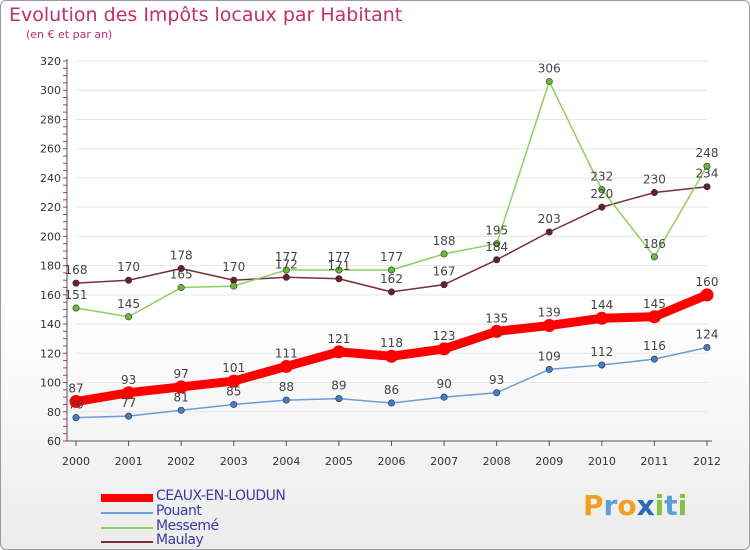 This screenshot has width=750, height=550. What do you see at coordinates (286, 461) in the screenshot?
I see `x-tick-label: 2004` at bounding box center [286, 461].